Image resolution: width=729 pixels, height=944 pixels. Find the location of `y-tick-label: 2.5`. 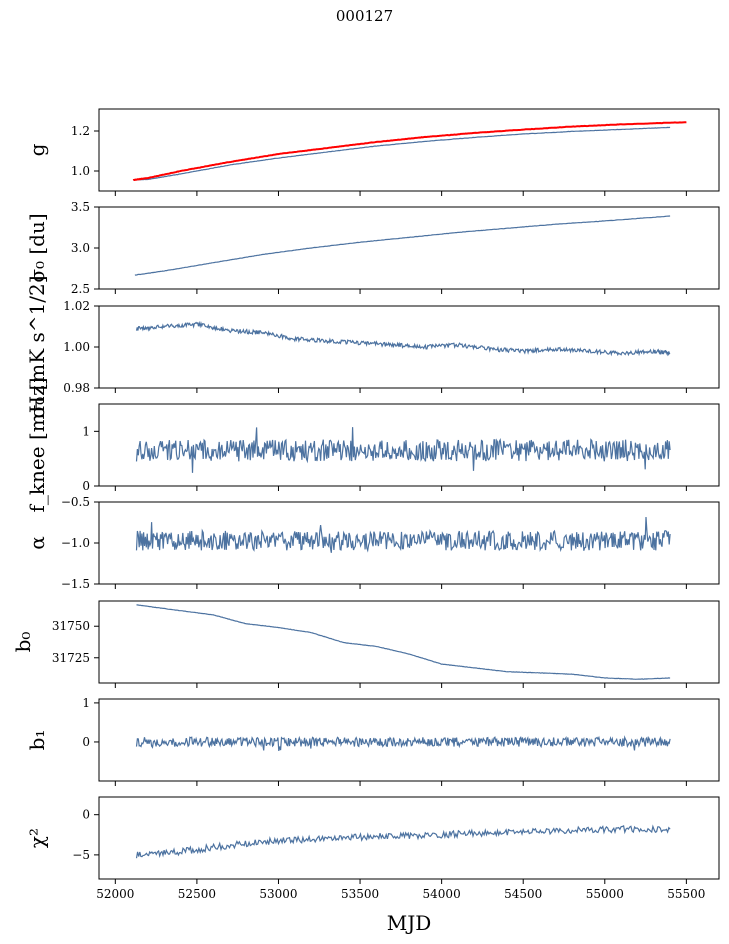

y-tick-label: 2.5 is located at coordinates (80, 289).